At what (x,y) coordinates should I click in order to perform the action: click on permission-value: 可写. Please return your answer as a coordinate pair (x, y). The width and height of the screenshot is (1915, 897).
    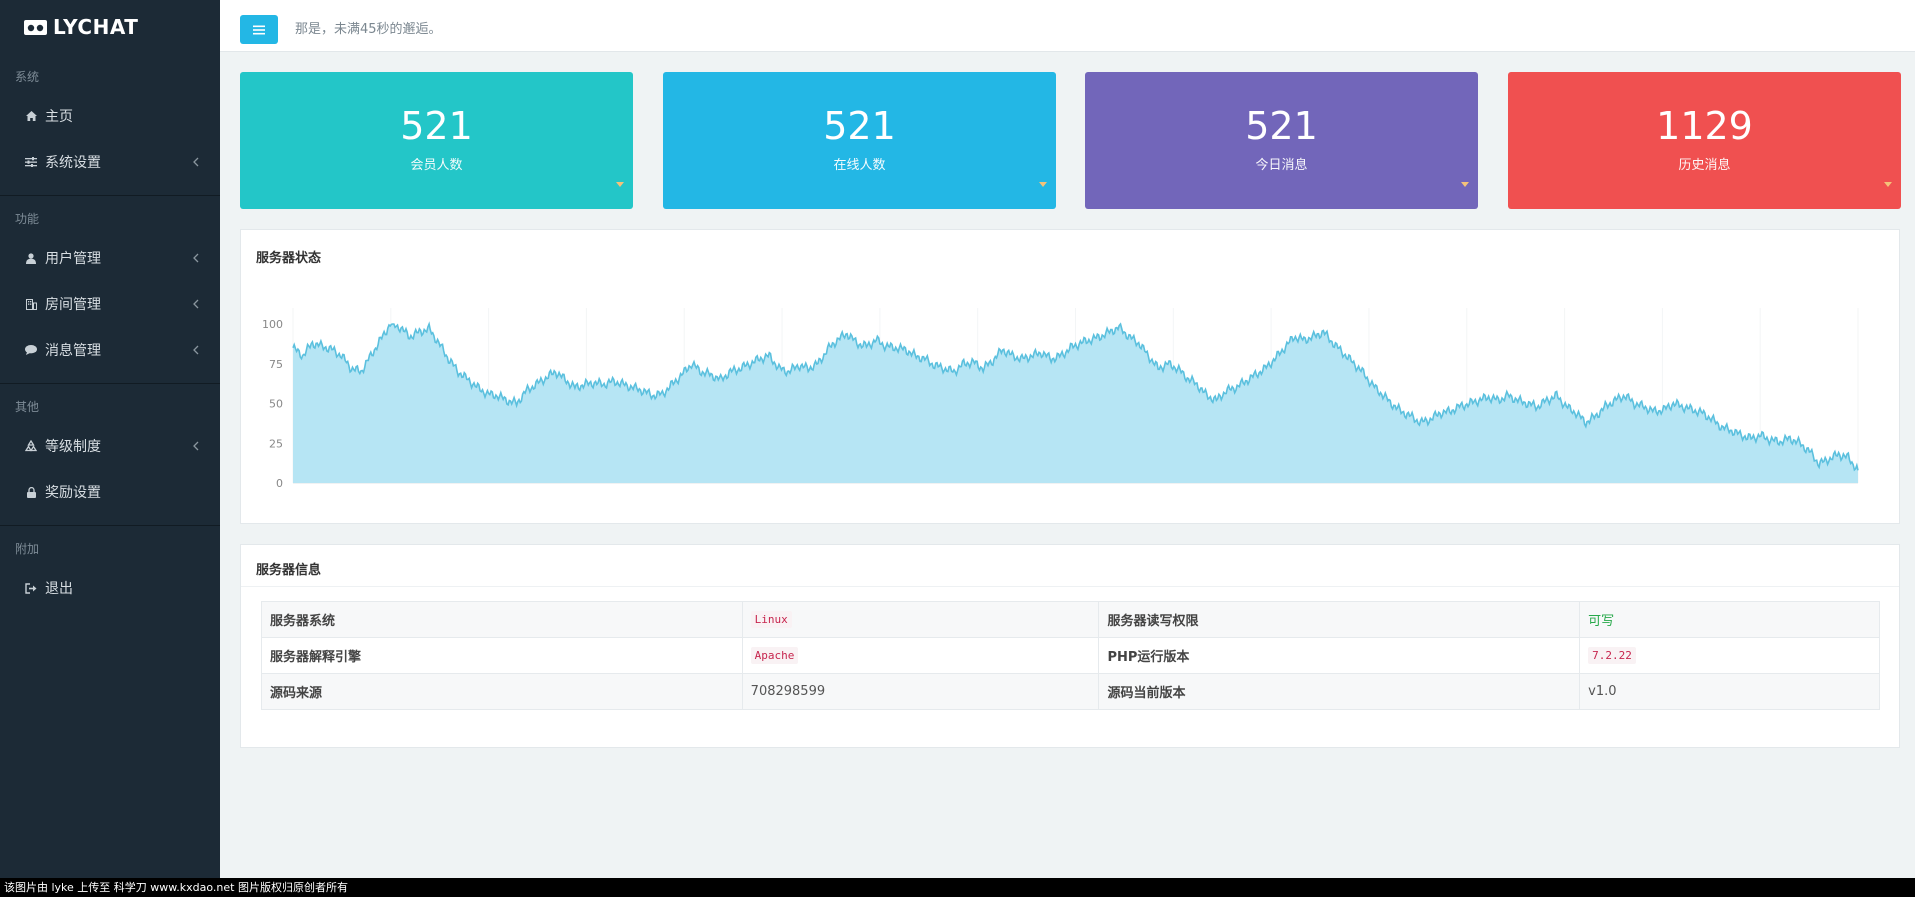
    Looking at the image, I should click on (1601, 621).